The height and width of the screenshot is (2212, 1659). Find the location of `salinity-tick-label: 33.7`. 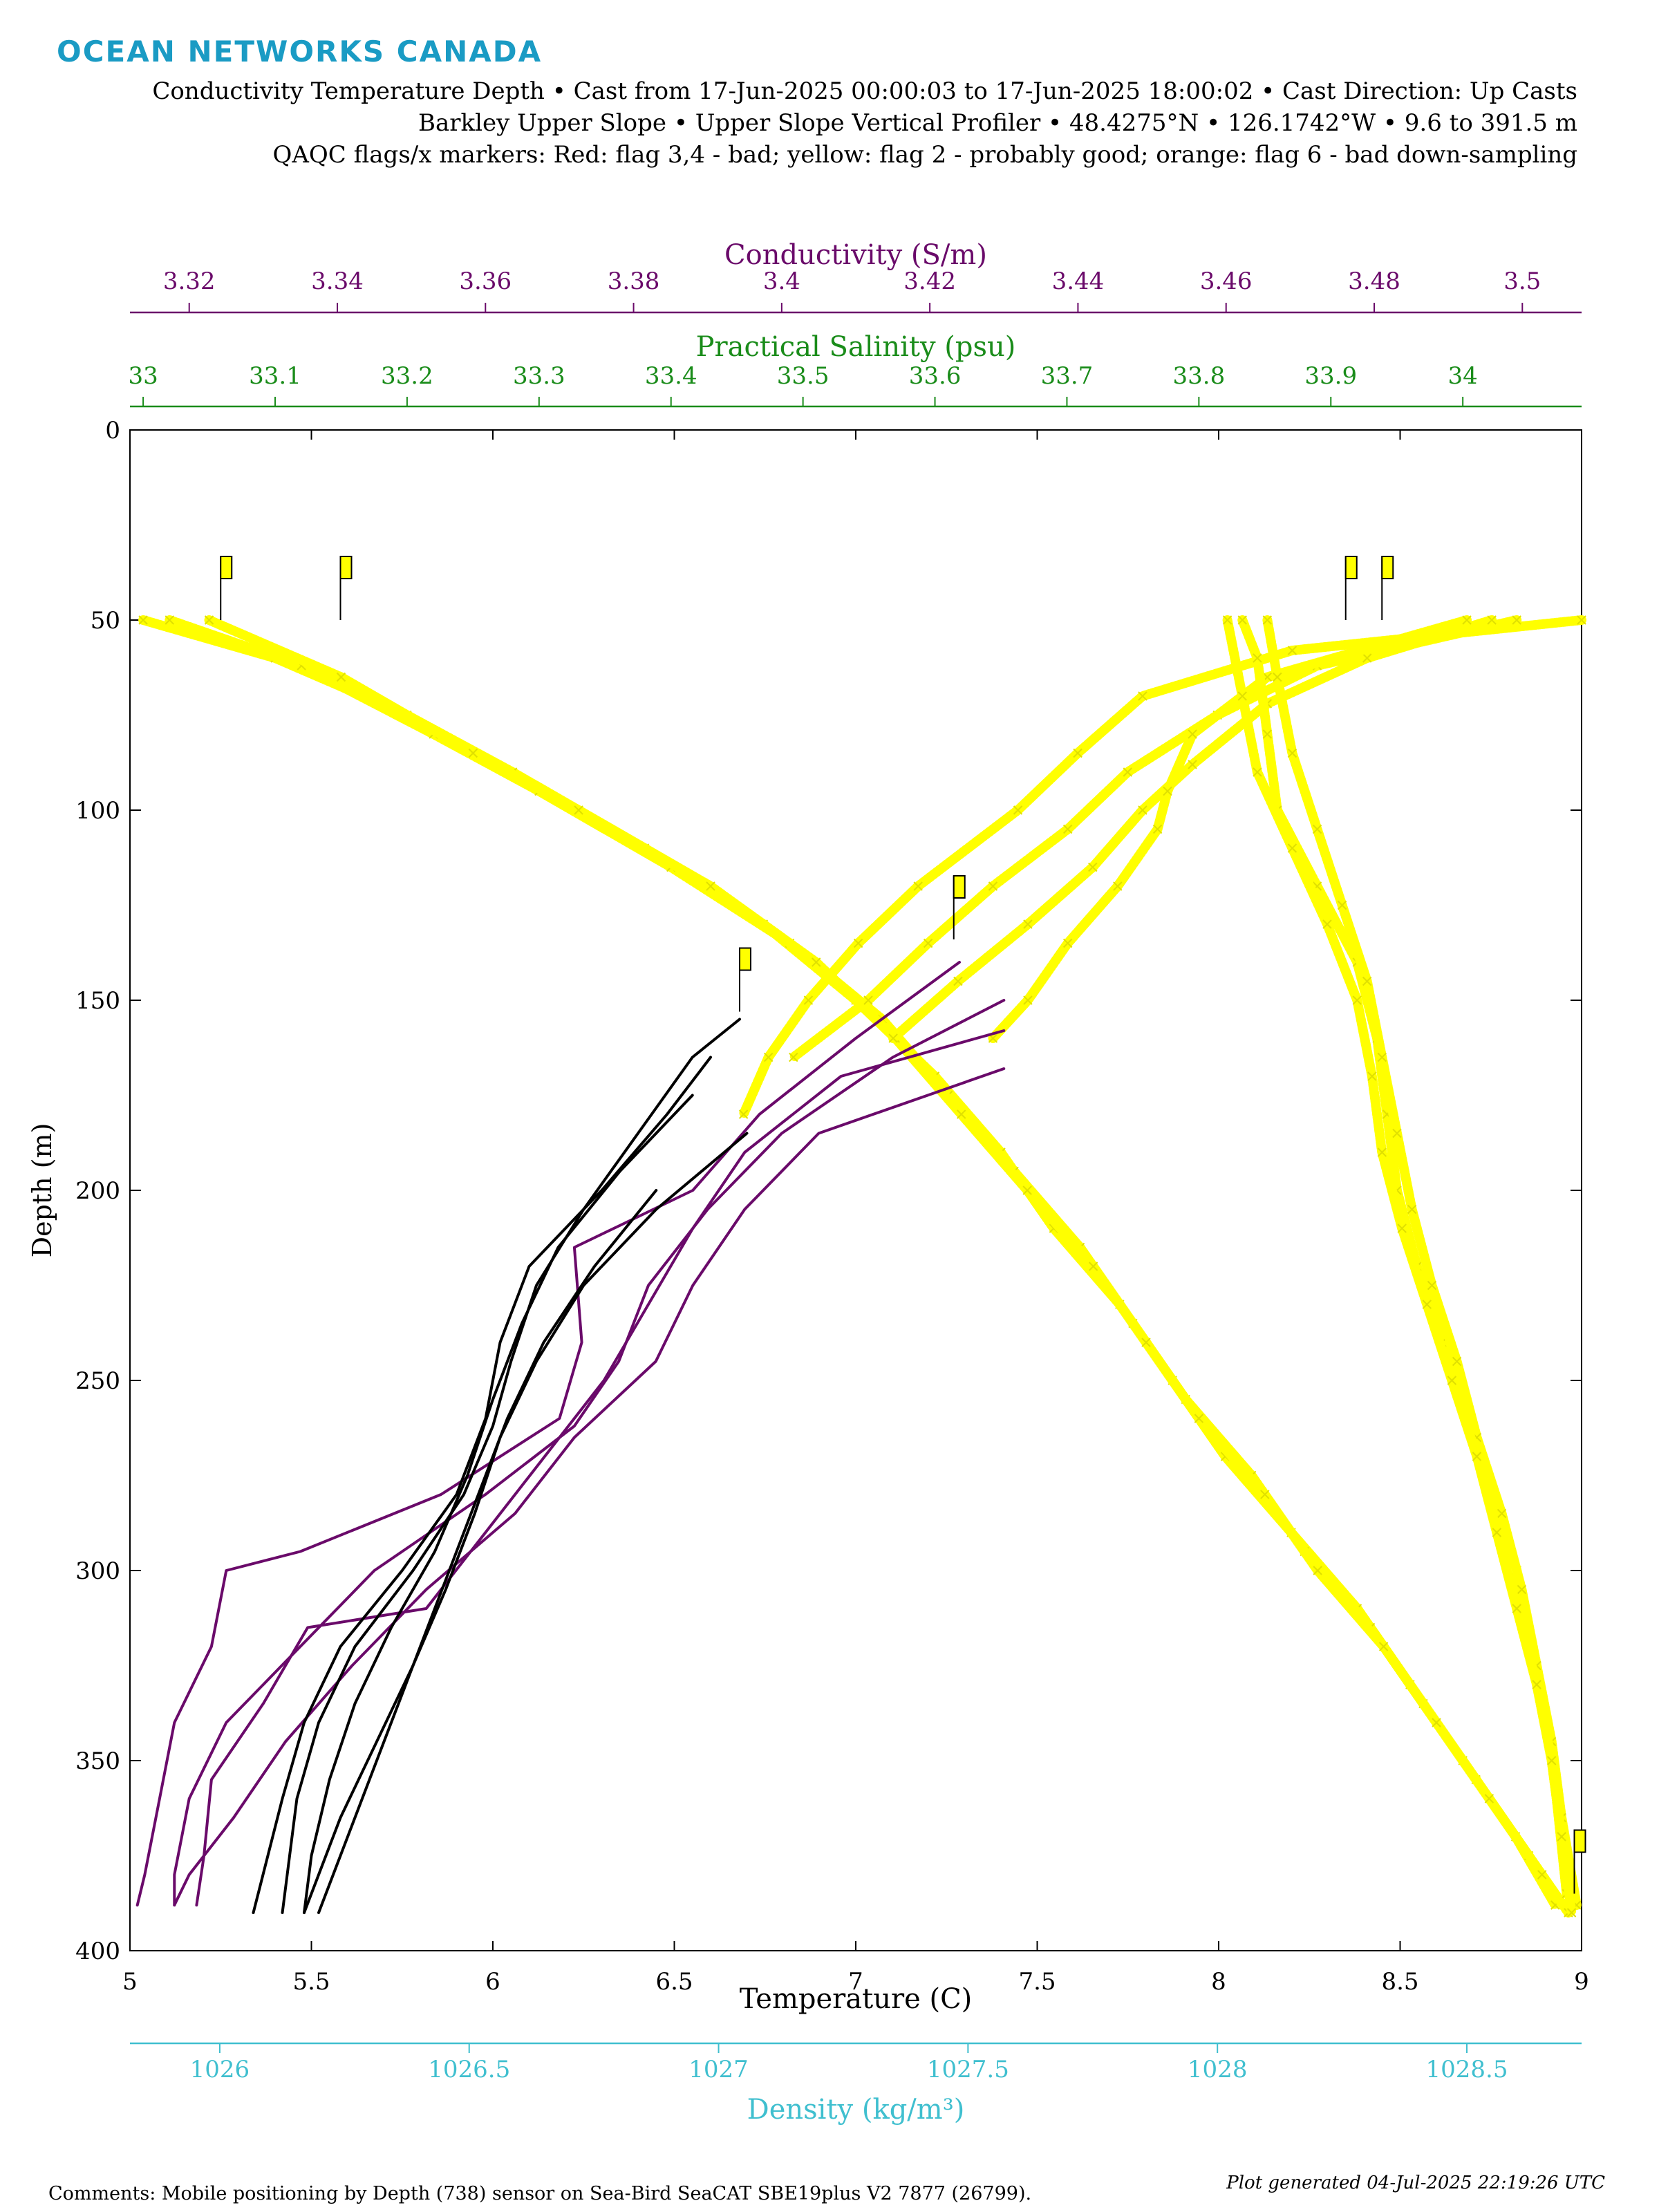

salinity-tick-label: 33.7 is located at coordinates (1067, 376).